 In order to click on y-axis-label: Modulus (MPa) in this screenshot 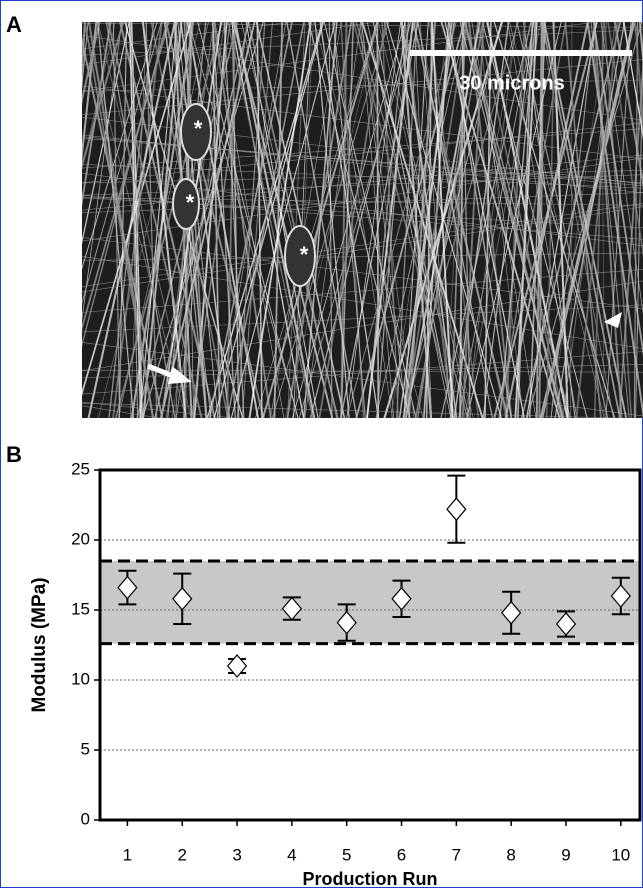, I will do `click(39, 644)`.